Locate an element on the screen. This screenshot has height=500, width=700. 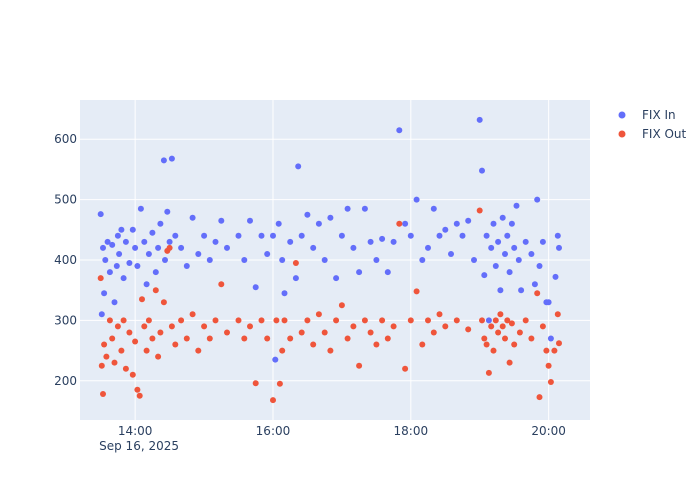
legend: FIX In FIX Out is located at coordinates (652, 124).